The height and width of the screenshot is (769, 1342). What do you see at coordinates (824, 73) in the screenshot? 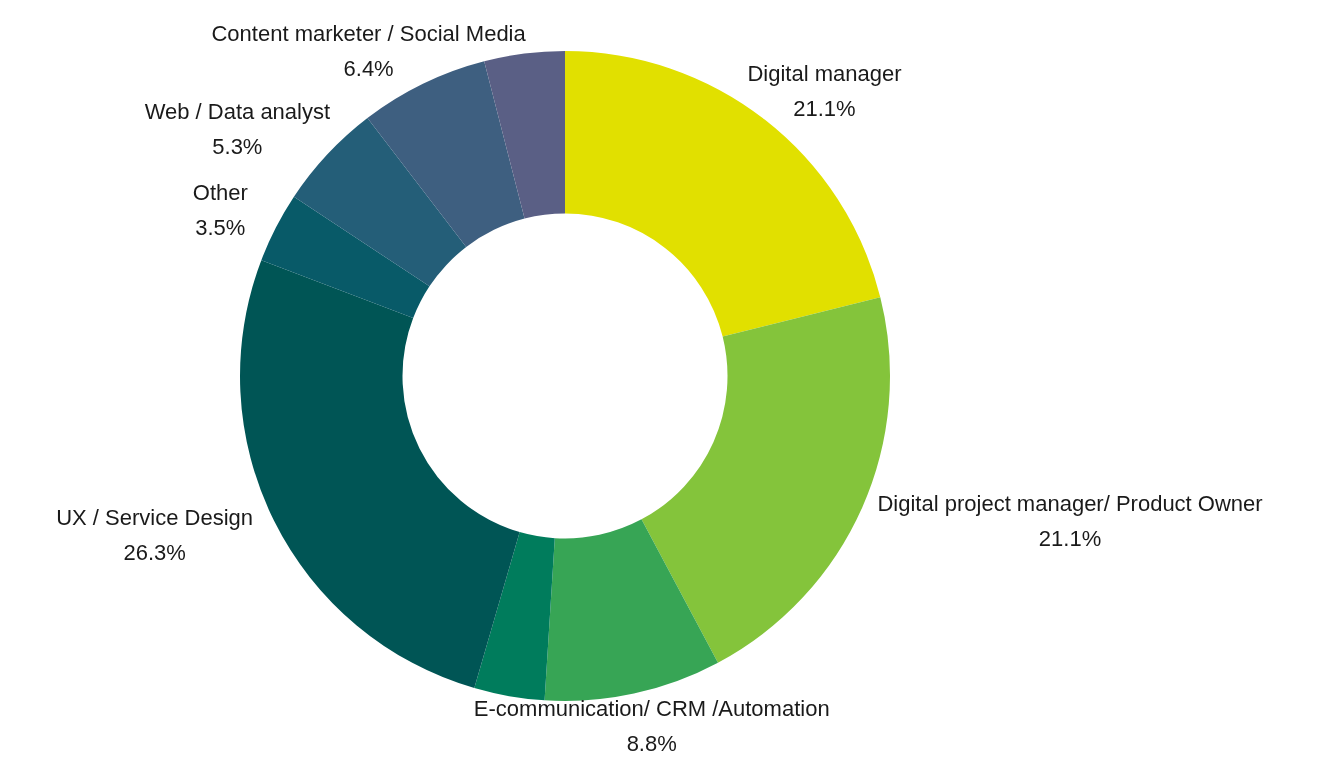
I see `slice-label: Digital manager` at bounding box center [824, 73].